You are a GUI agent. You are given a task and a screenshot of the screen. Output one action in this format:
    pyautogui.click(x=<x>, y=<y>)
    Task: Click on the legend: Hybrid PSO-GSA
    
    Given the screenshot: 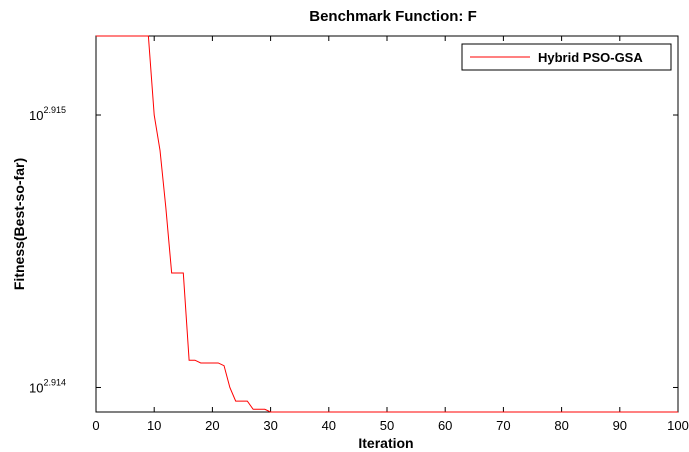 What is the action you would take?
    pyautogui.click(x=566, y=57)
    